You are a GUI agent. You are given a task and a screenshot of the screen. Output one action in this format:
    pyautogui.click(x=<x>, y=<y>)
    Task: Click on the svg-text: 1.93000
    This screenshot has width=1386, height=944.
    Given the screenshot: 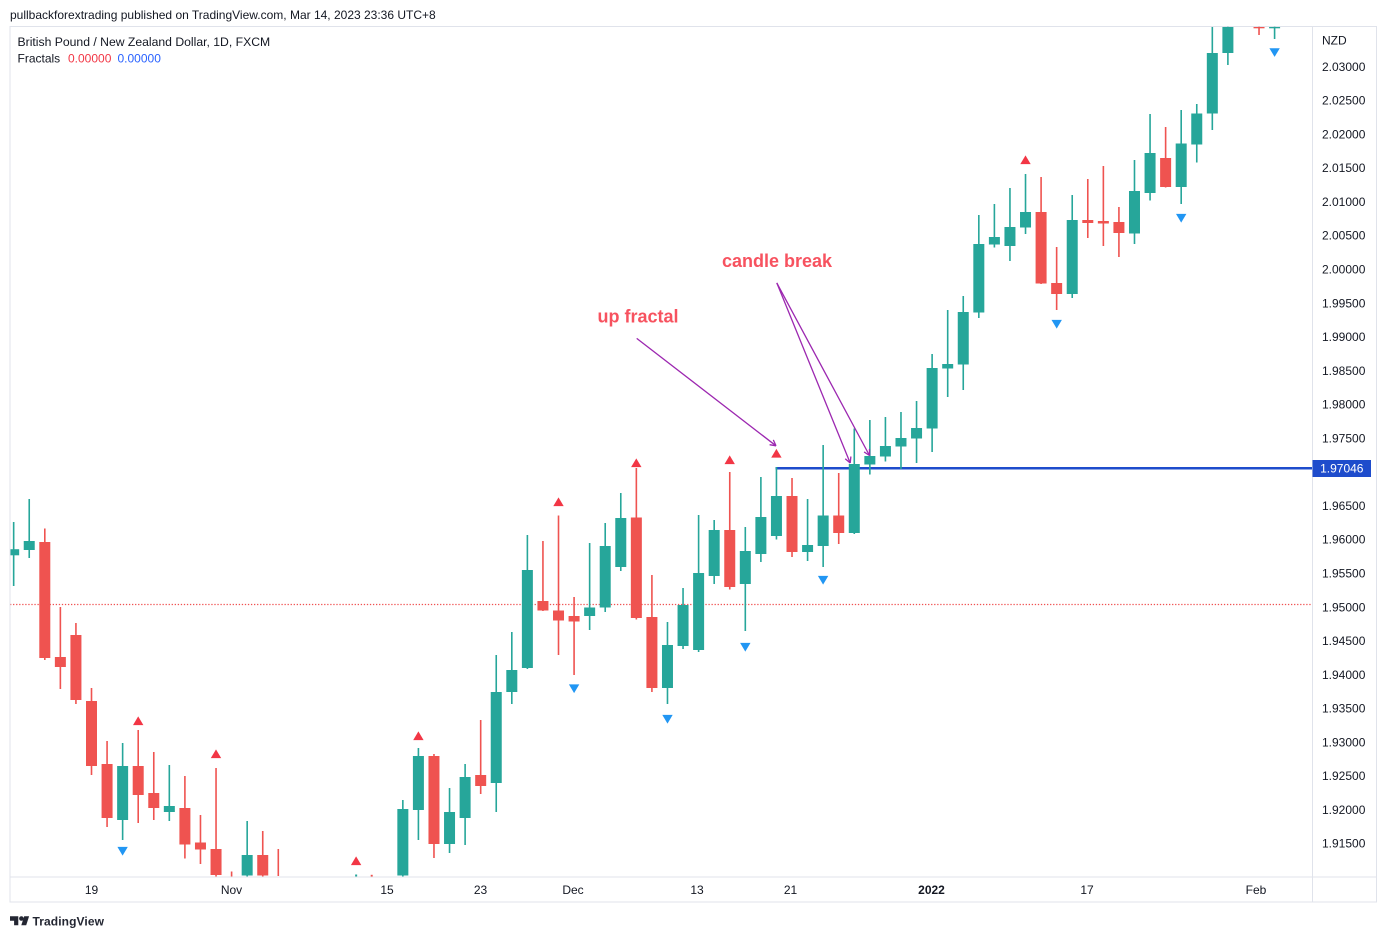 What is the action you would take?
    pyautogui.click(x=1344, y=742)
    